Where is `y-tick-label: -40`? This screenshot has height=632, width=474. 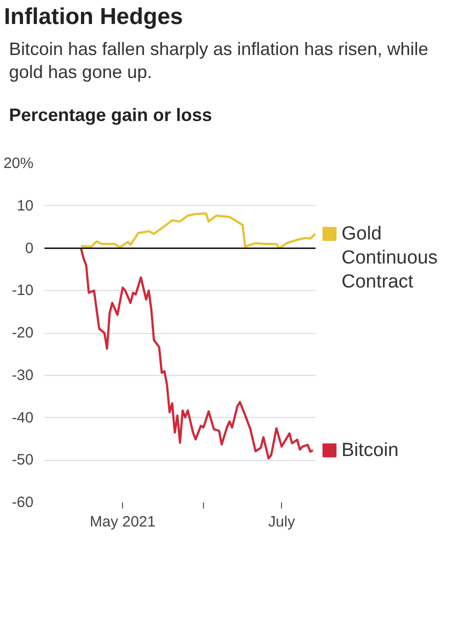 y-tick-label: -40 is located at coordinates (23, 418).